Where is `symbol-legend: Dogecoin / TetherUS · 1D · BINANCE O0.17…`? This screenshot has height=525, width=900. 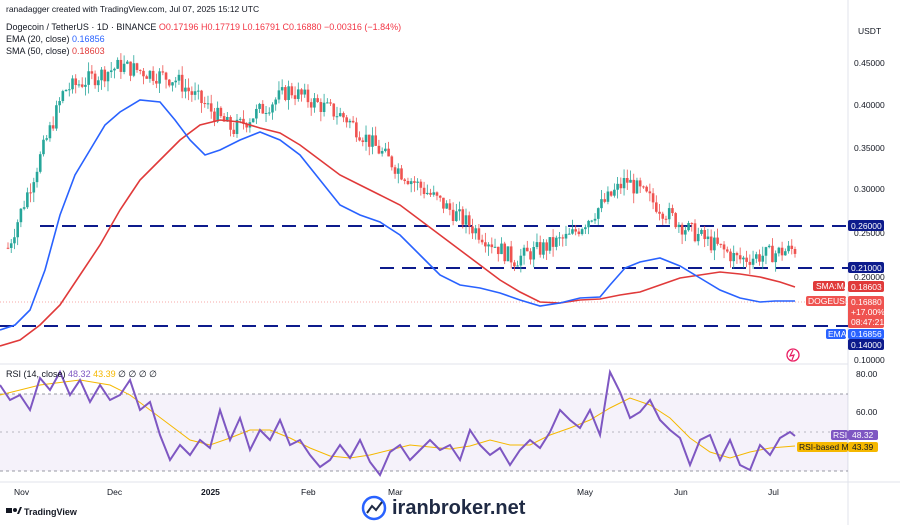
symbol-legend: Dogecoin / TetherUS · 1D · BINANCE O0.17… is located at coordinates (203, 27).